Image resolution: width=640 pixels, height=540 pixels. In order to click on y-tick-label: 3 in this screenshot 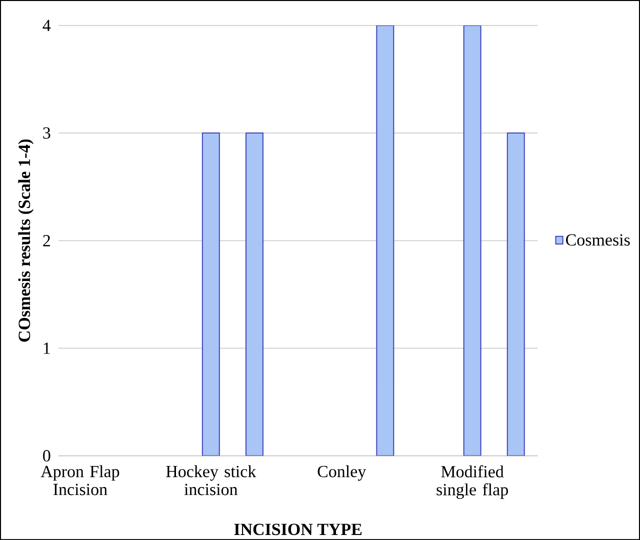, I will do `click(46, 133)`.